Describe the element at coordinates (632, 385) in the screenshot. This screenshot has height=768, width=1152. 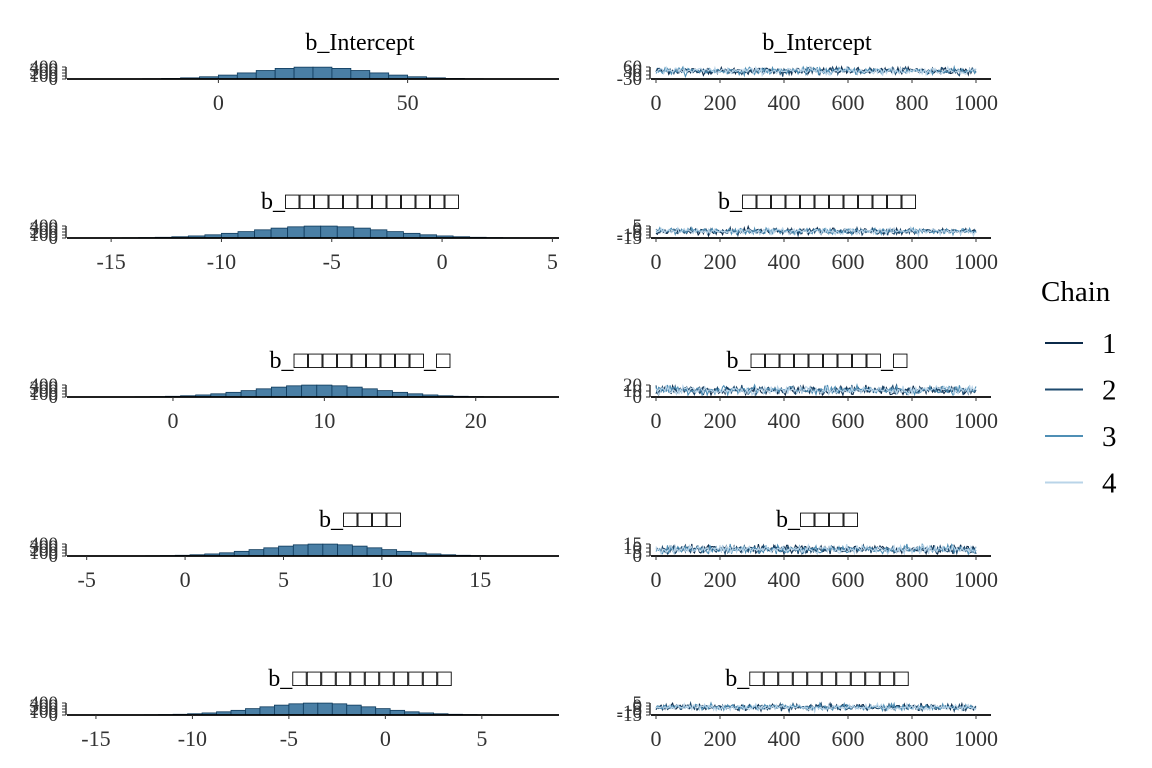
I see `y-tick-label: 20` at that location.